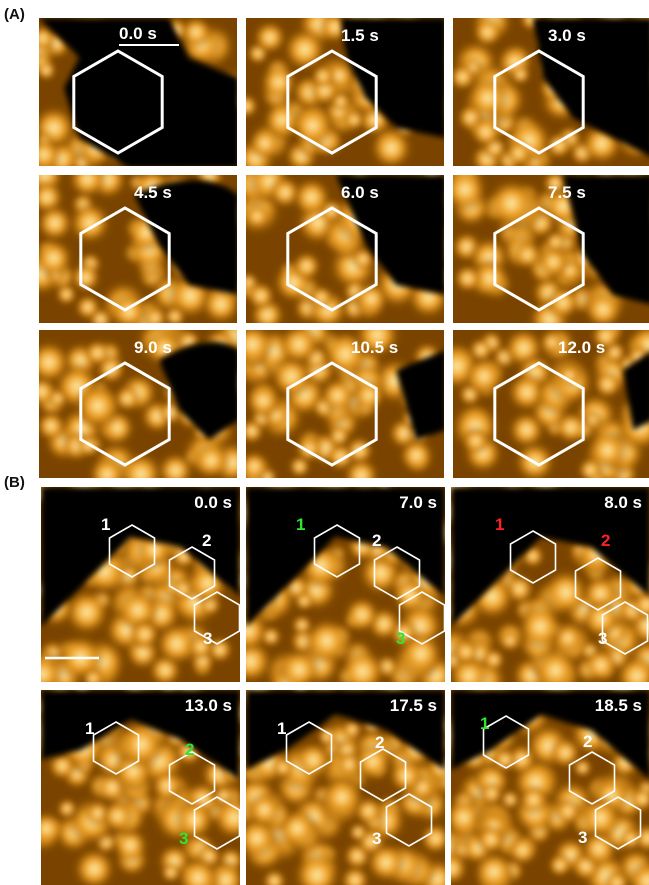 Image resolution: width=649 pixels, height=885 pixels. Describe the element at coordinates (618, 705) in the screenshot. I see `timestamp: 18.5 s` at that location.